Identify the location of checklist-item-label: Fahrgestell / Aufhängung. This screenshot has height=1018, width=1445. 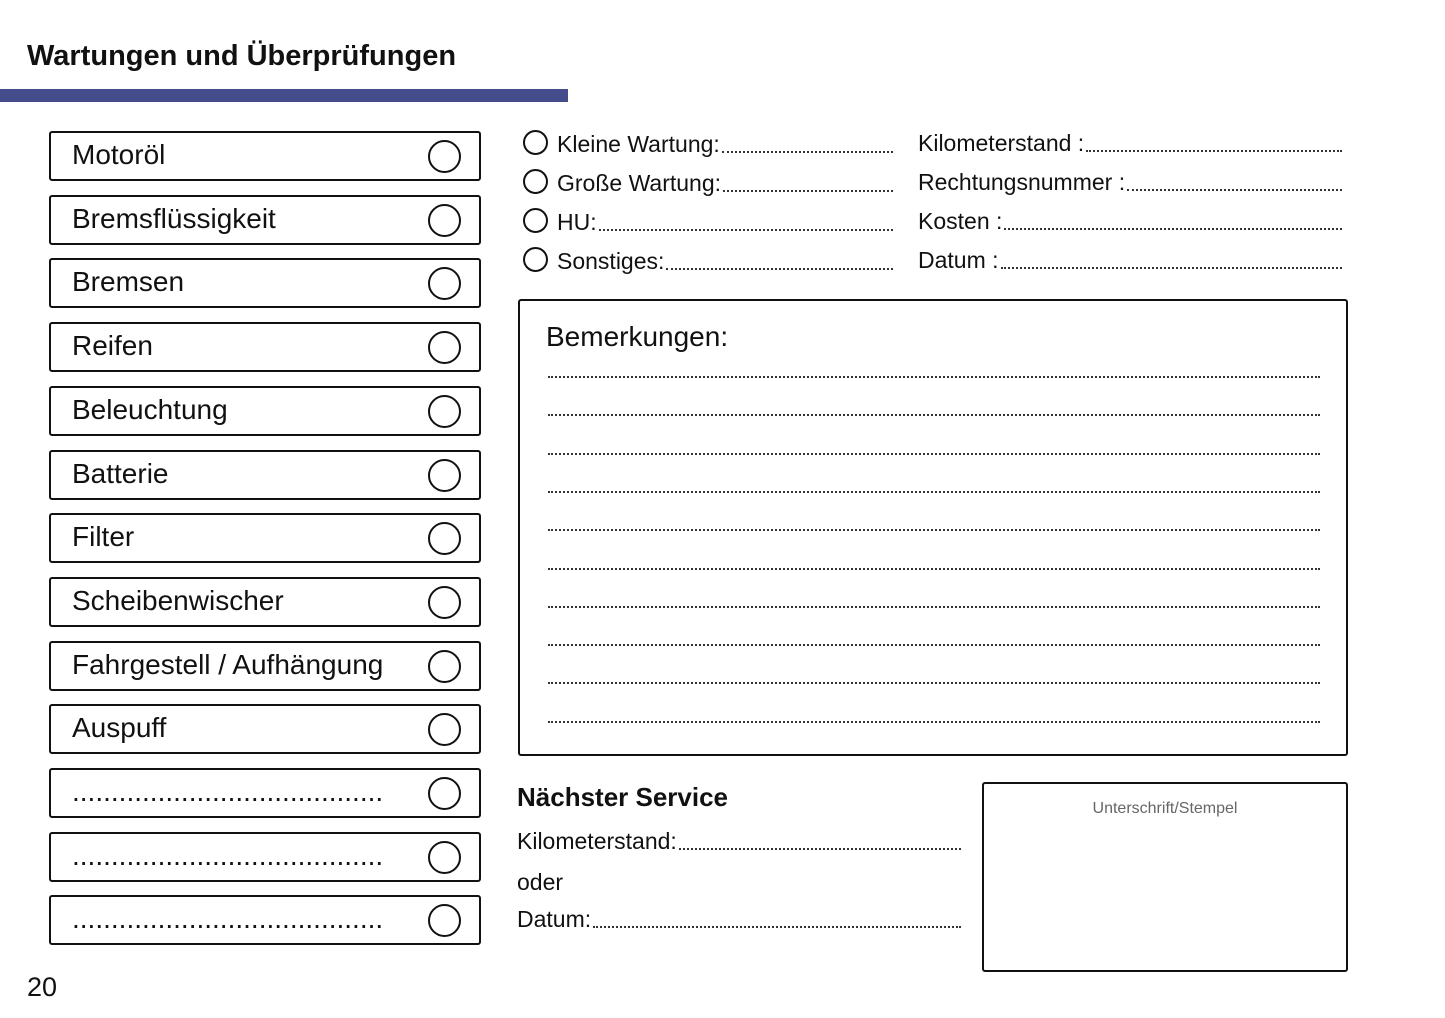
(228, 664).